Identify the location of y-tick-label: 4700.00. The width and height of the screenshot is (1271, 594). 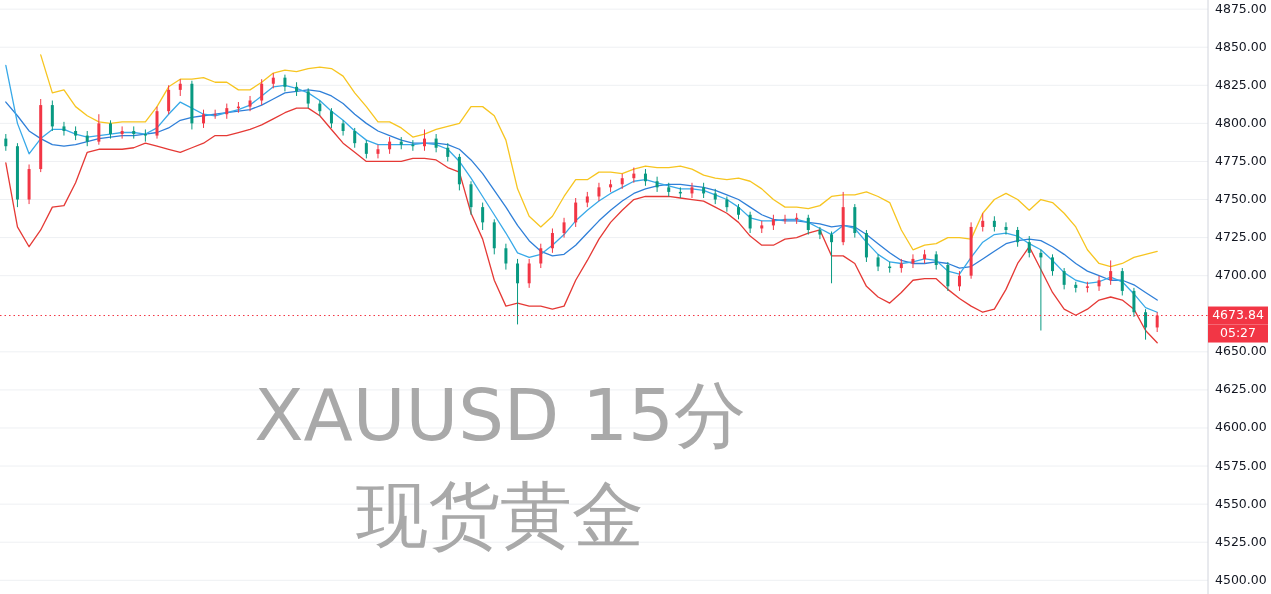
(1241, 275).